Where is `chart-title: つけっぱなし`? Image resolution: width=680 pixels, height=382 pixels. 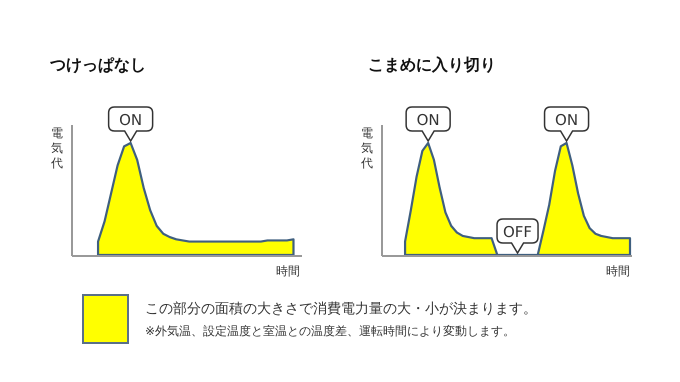
chart-title: つけっぱなし is located at coordinates (97, 64).